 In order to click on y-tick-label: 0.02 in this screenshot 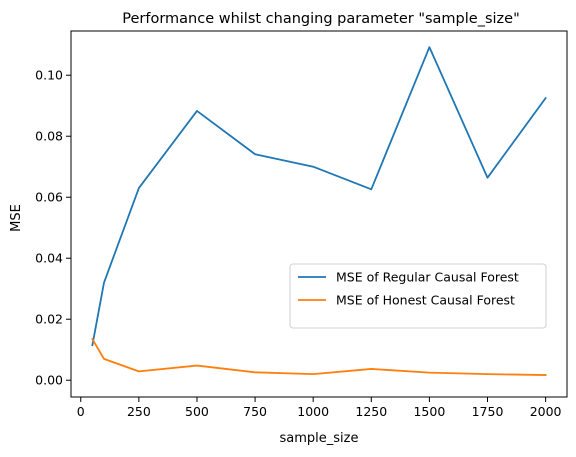, I will do `click(49, 319)`.